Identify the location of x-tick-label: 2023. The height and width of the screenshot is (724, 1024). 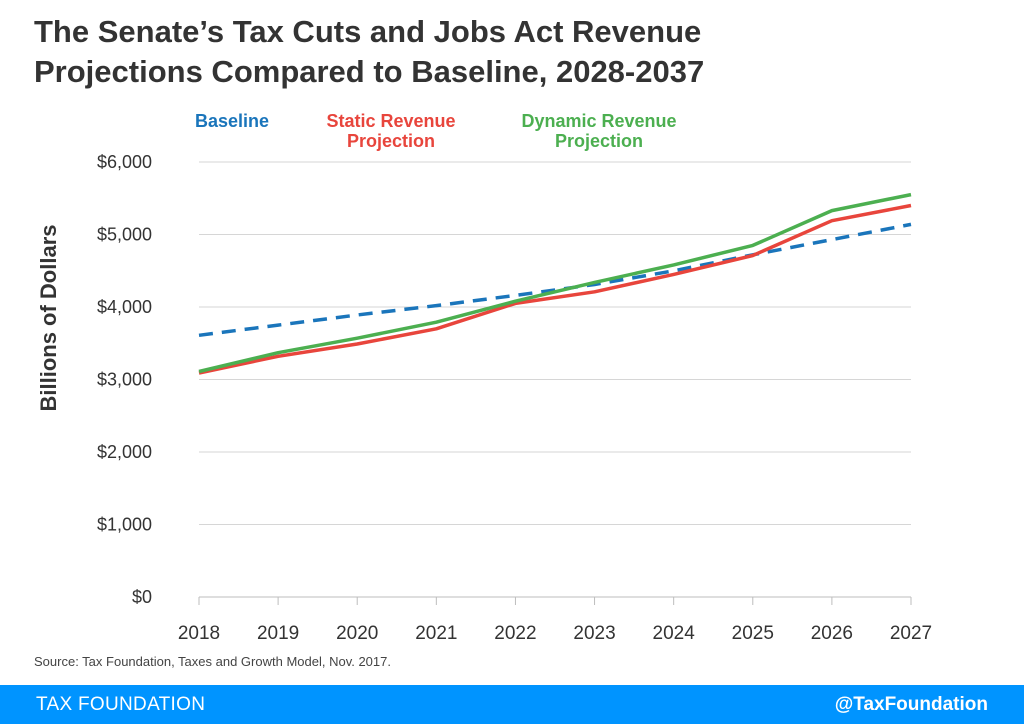
(594, 633).